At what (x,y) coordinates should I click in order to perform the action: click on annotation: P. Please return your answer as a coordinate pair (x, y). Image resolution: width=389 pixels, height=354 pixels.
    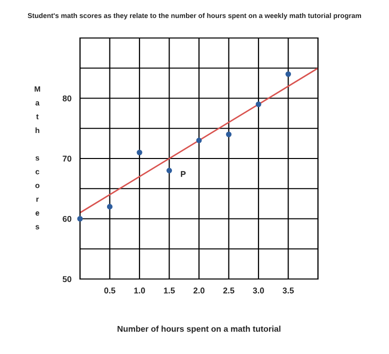
    Looking at the image, I should click on (183, 174).